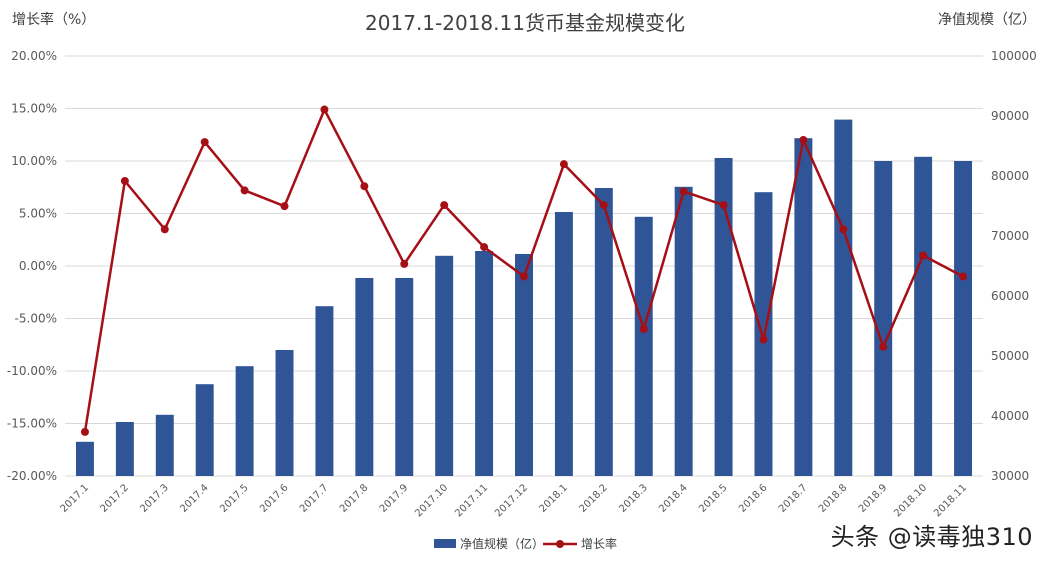  I want to click on chart-title: 2017.1-2018.11货币基金规模变化, so click(525, 23).